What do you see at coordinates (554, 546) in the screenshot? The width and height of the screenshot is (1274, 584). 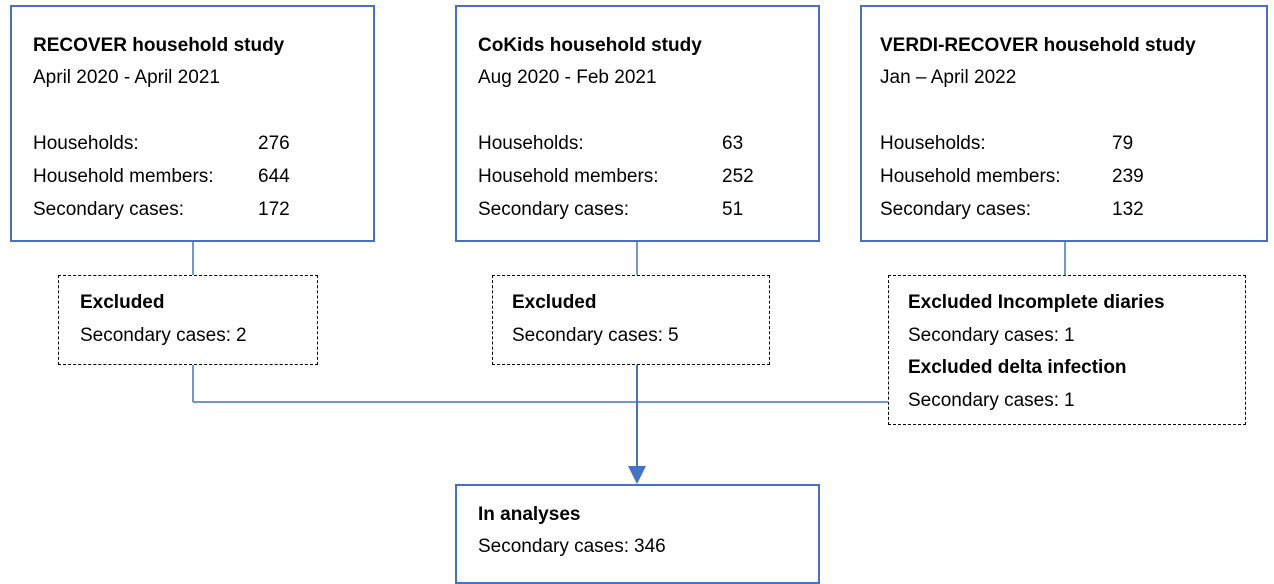 I see `final-label: Secondary cases:` at bounding box center [554, 546].